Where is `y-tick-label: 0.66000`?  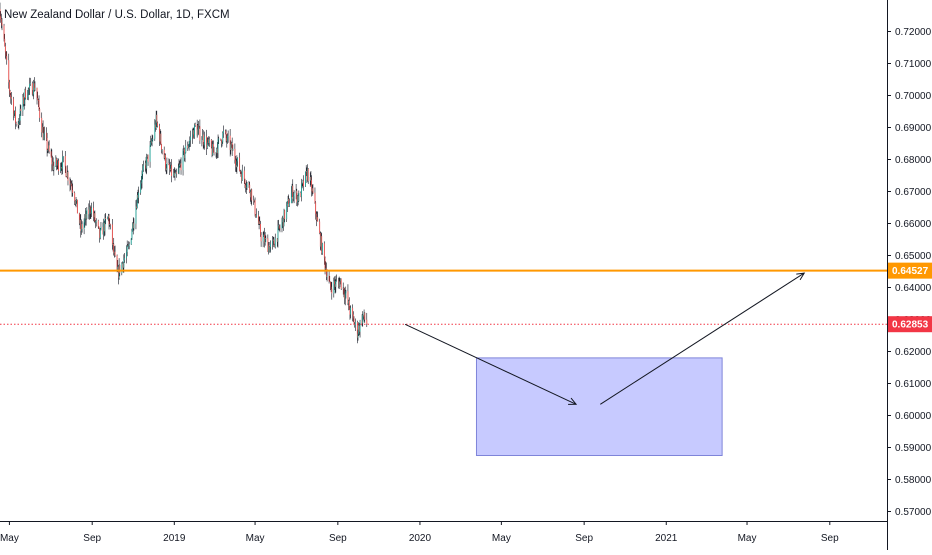 y-tick-label: 0.66000 is located at coordinates (913, 224).